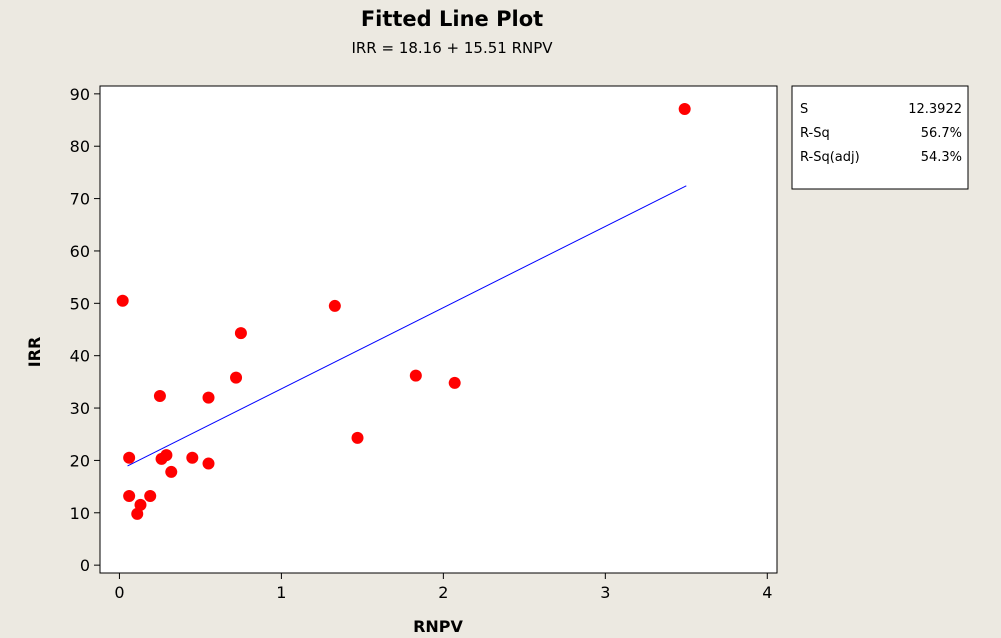  What do you see at coordinates (941, 157) in the screenshot?
I see `stats-value-rsq-adj: 54.3%` at bounding box center [941, 157].